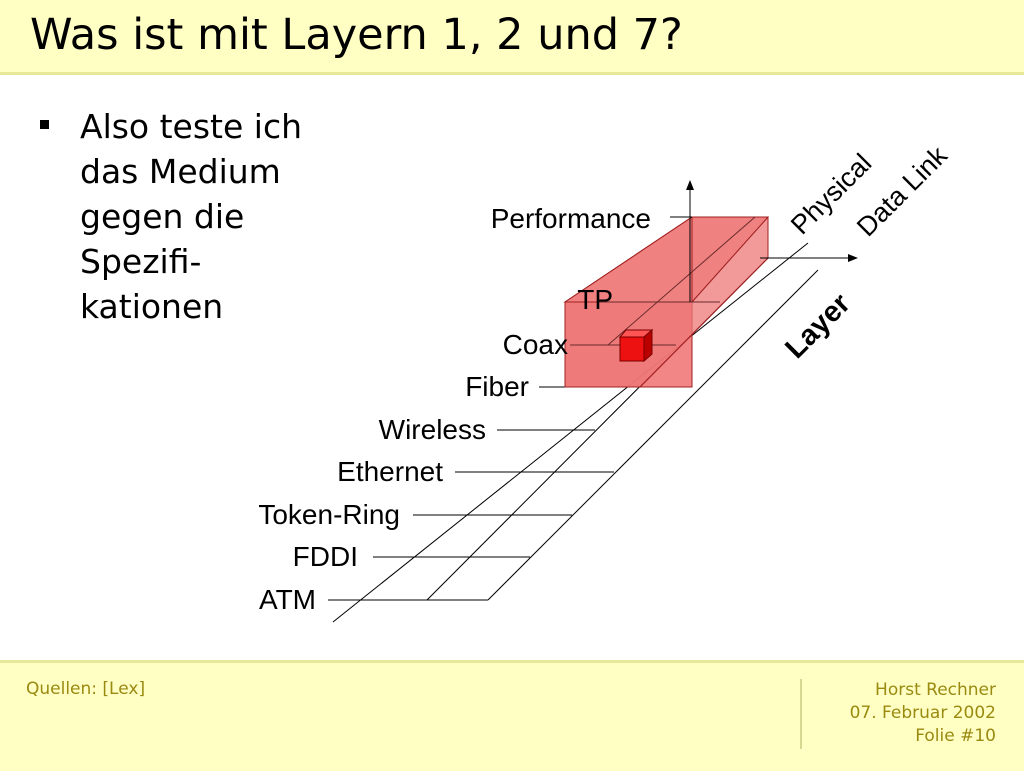 The height and width of the screenshot is (771, 1024). Describe the element at coordinates (648, 345) in the screenshot. I see `cube-side` at that location.